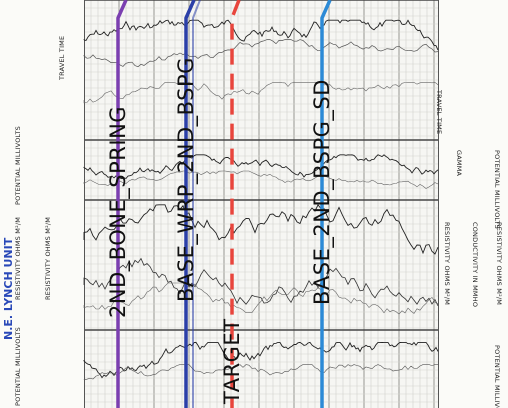 Image resolution: width=508 pixels, height=408 pixels. Describe the element at coordinates (235, 204) in the screenshot. I see `pick-line-target` at that location.